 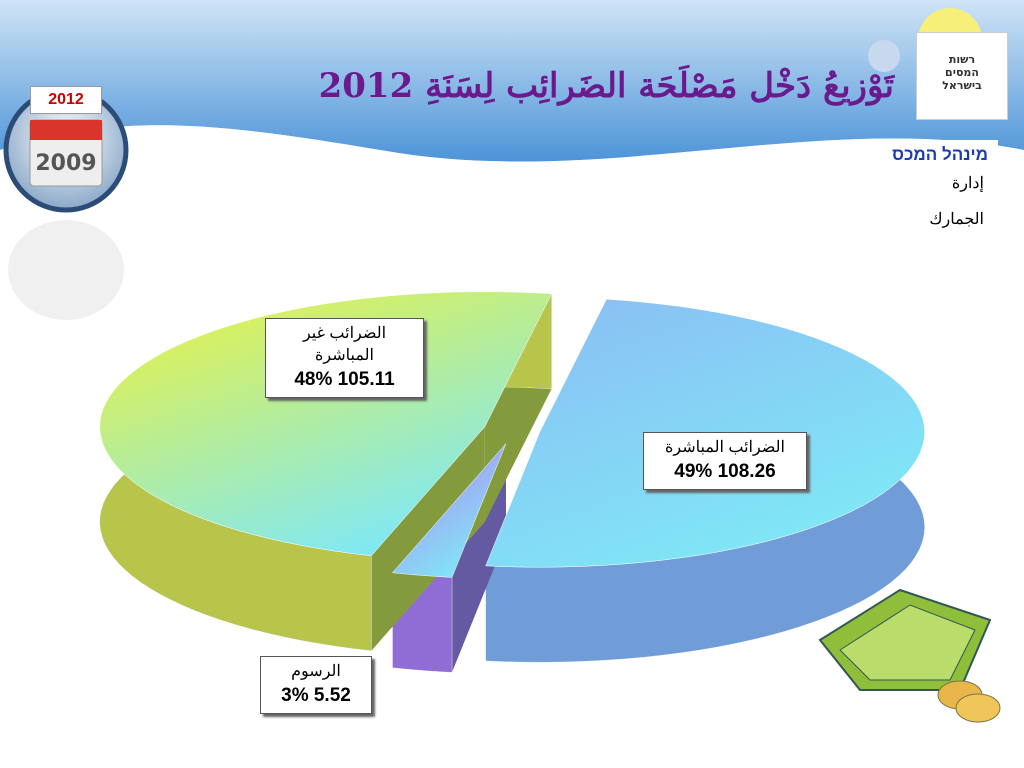 I want to click on logo-text: רשות המסים בישראל, so click(x=962, y=72).